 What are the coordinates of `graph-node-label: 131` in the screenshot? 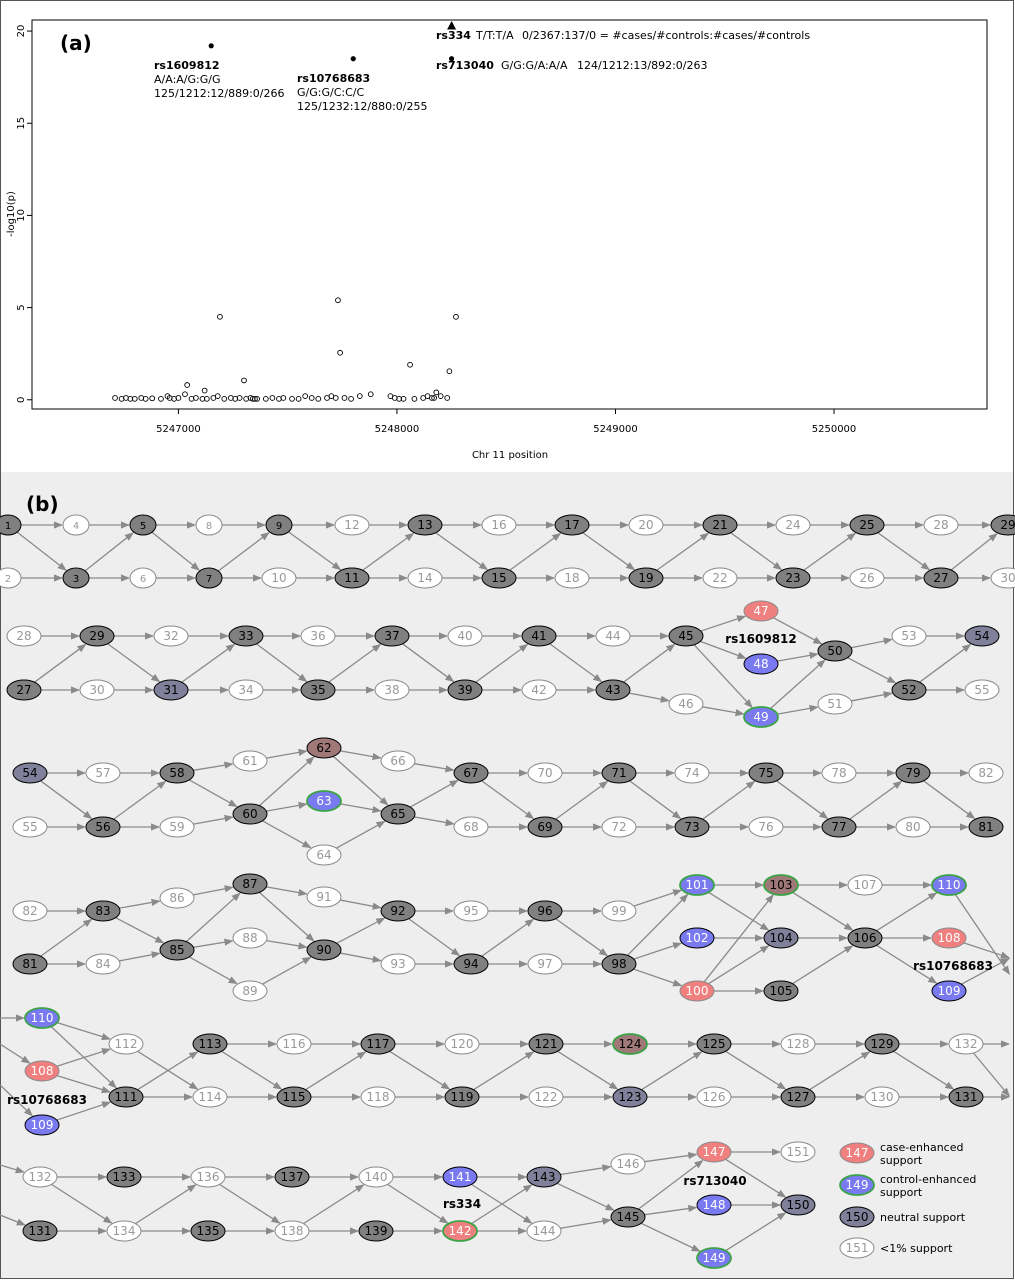 It's located at (40, 1231).